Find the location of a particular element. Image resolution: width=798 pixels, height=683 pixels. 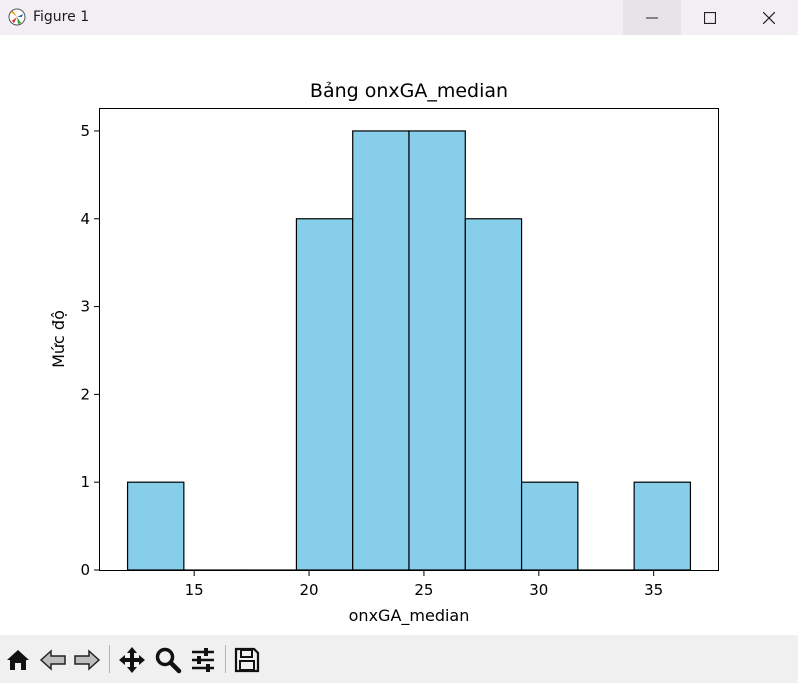

forward-arrow-icon is located at coordinates (87, 660).